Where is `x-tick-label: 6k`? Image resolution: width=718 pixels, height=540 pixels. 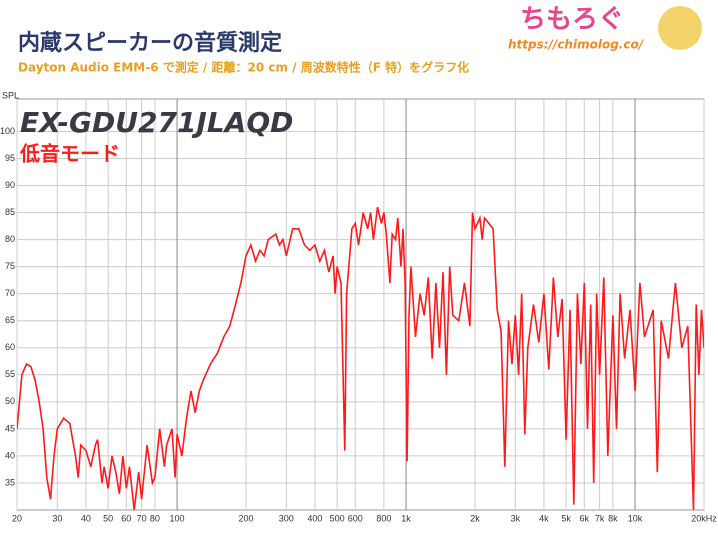 x-tick-label: 6k is located at coordinates (585, 518).